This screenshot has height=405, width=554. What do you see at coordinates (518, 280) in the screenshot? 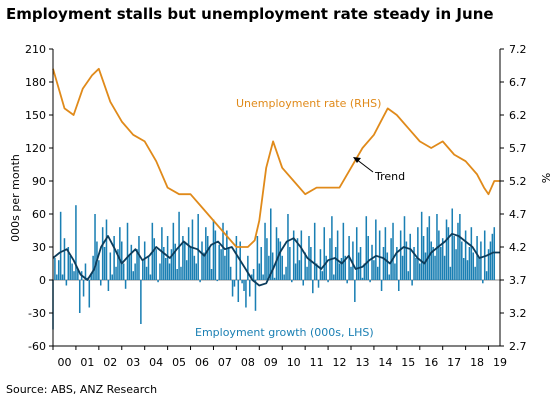
I see `right-tick-label: 3.7` at bounding box center [518, 280].